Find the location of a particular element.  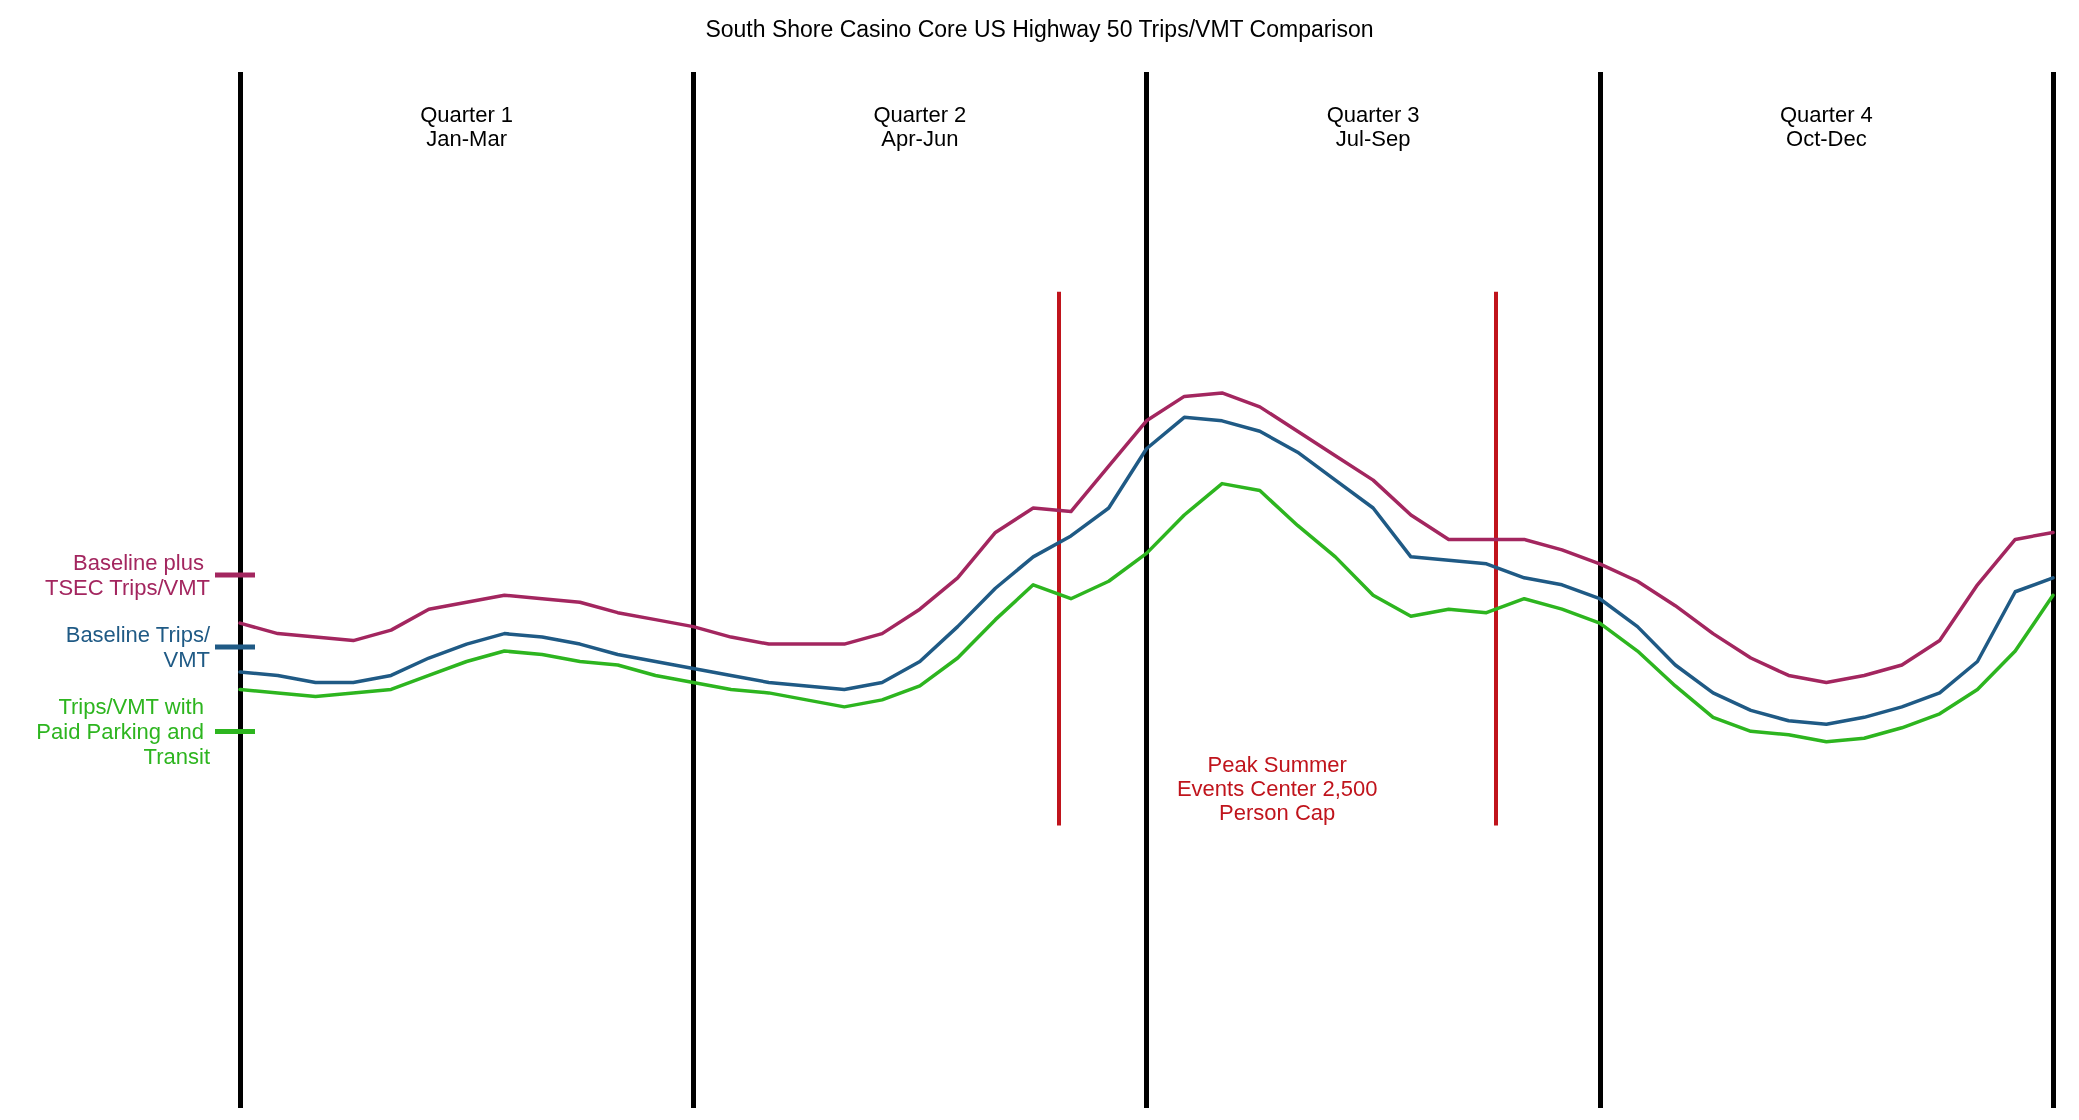

chart-title: South Shore Casino Core US Highway 50 Trips/VMT Comparison is located at coordinates (1039, 28).